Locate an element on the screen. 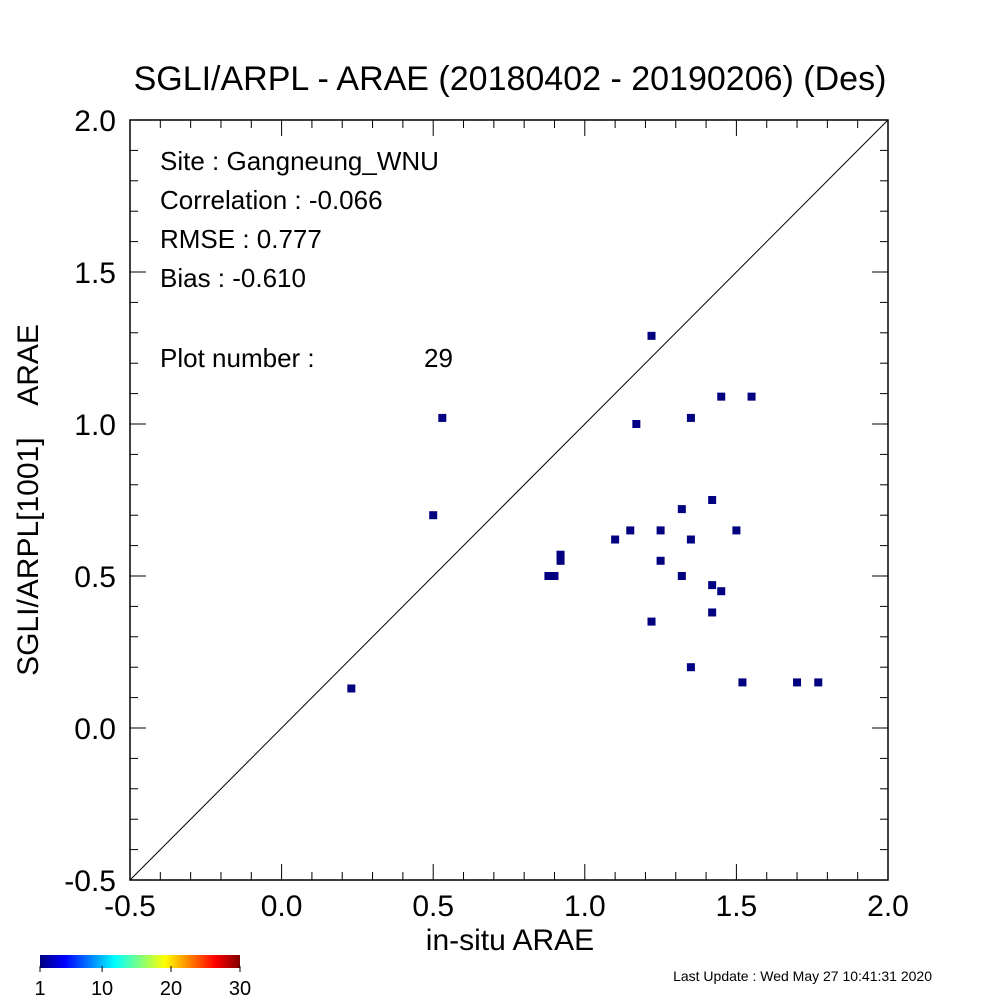  stats-plot-number-label: Plot number : is located at coordinates (237, 358).